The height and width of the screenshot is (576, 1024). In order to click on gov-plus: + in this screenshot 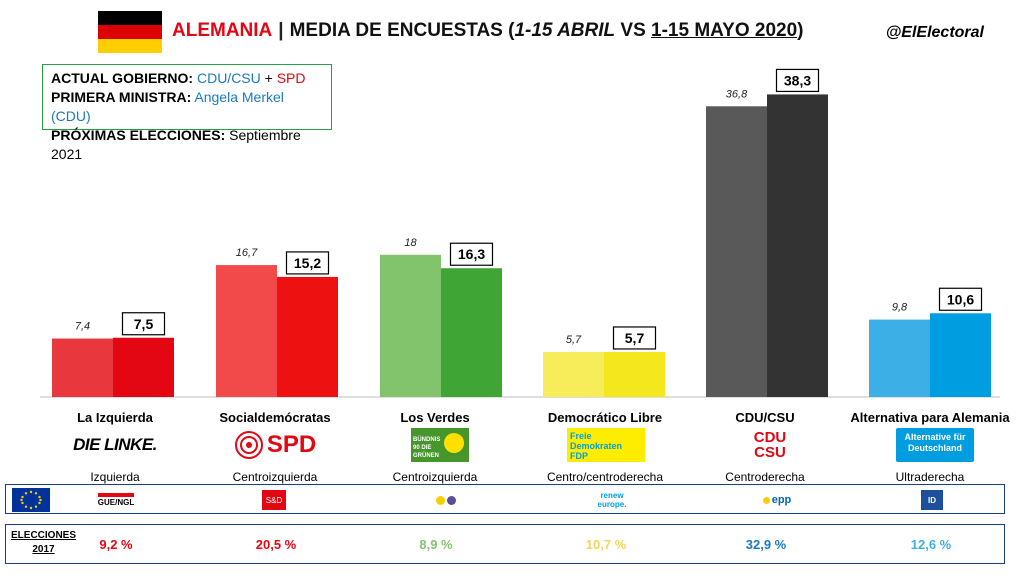, I will do `click(268, 78)`.